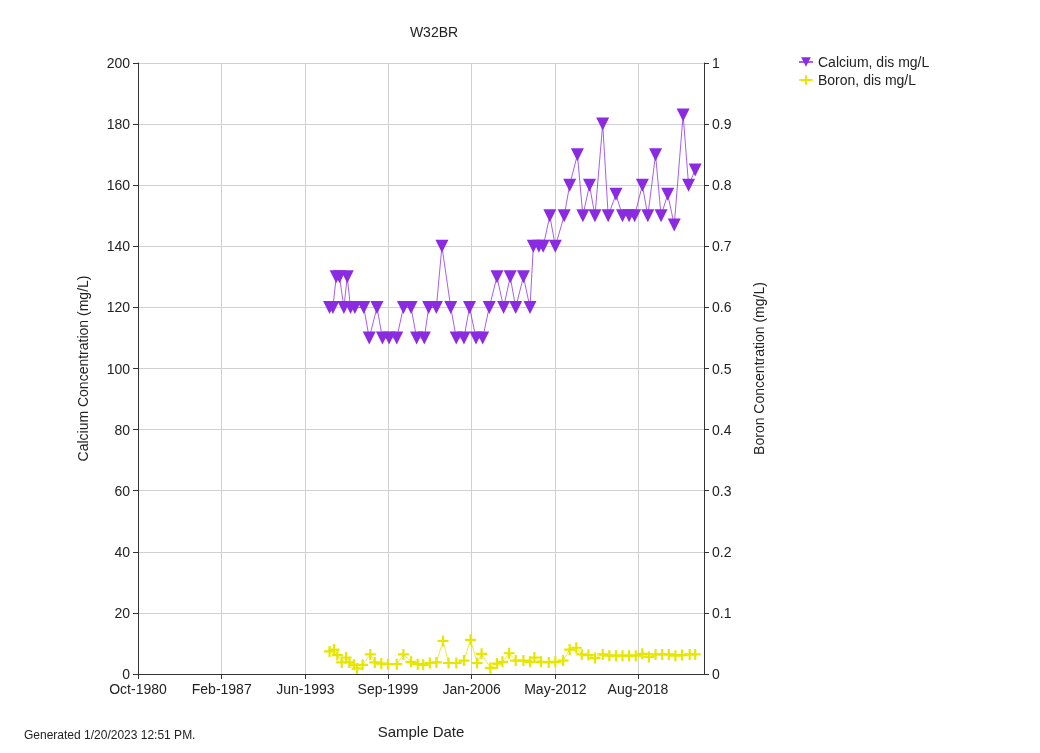 This screenshot has height=753, width=1040. I want to click on y-tick-label: 0, so click(126, 674).